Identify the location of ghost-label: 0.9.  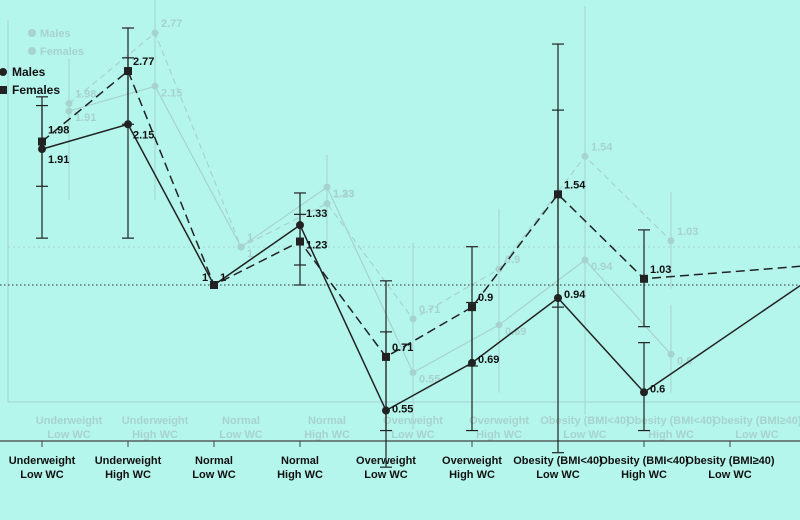
(512, 260).